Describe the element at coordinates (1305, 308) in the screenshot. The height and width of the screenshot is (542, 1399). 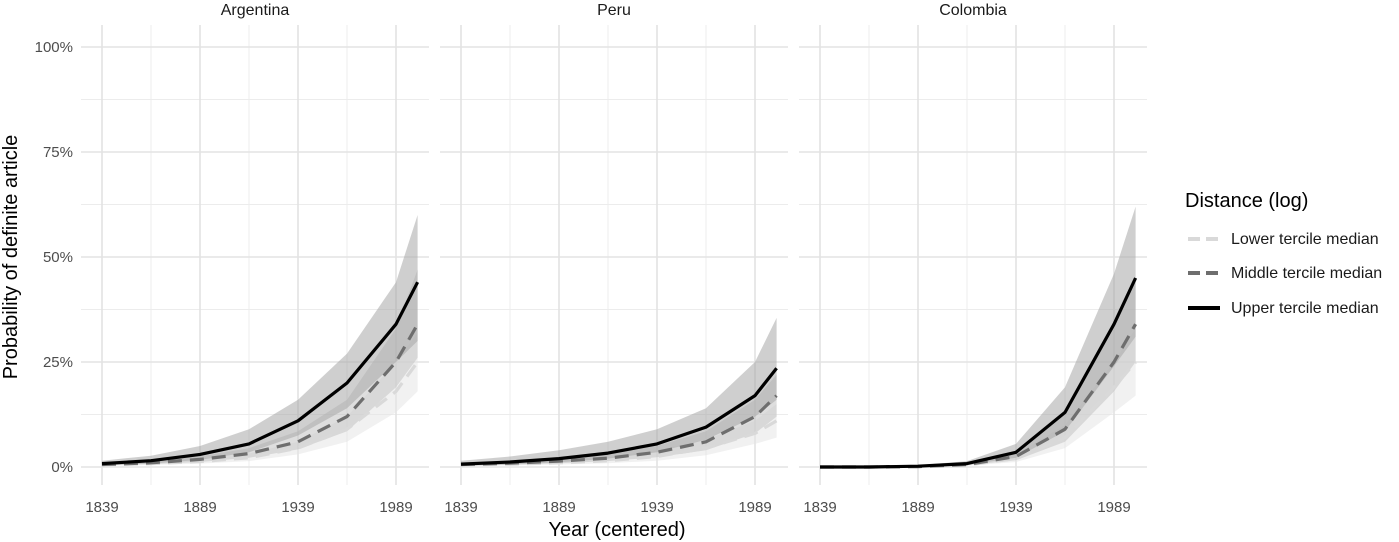
I see `legend-label: Upper tercile median` at that location.